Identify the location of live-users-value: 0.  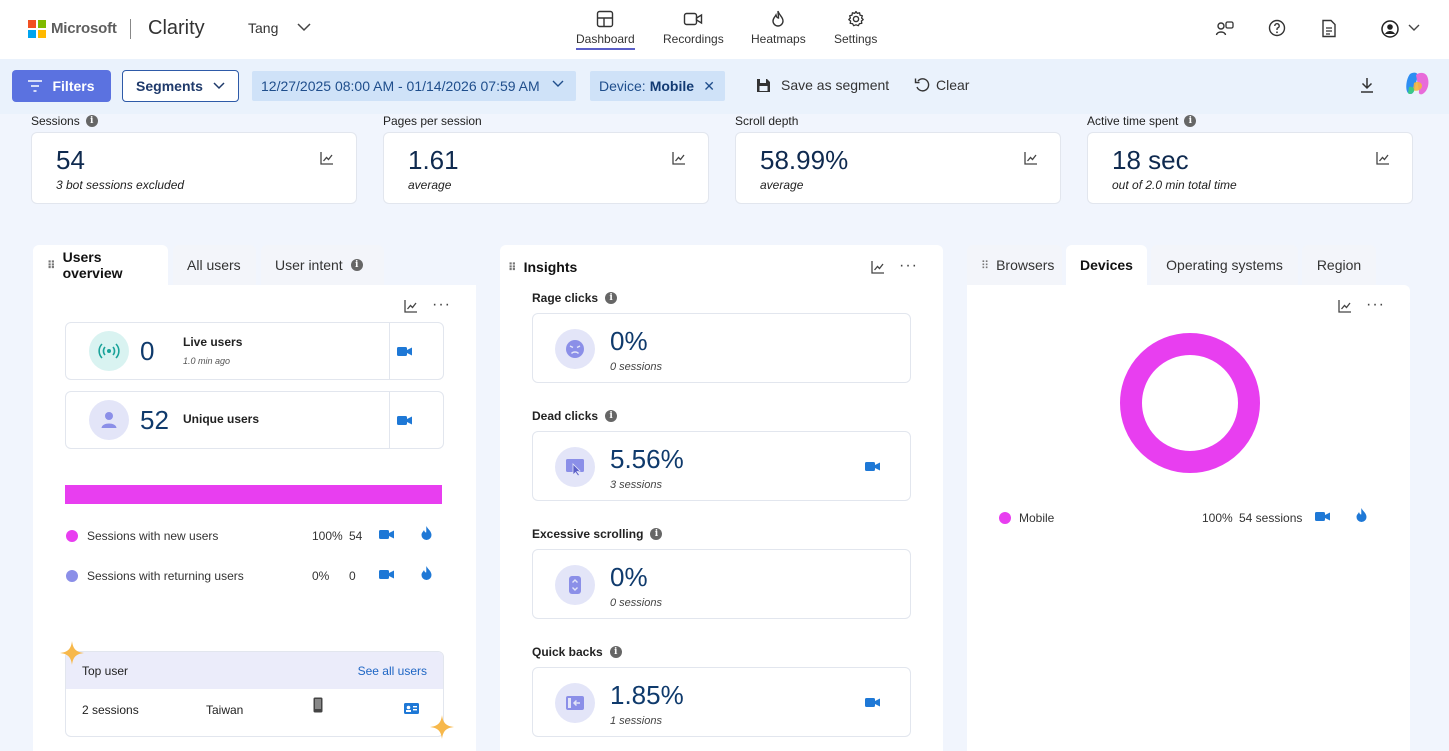
(147, 351).